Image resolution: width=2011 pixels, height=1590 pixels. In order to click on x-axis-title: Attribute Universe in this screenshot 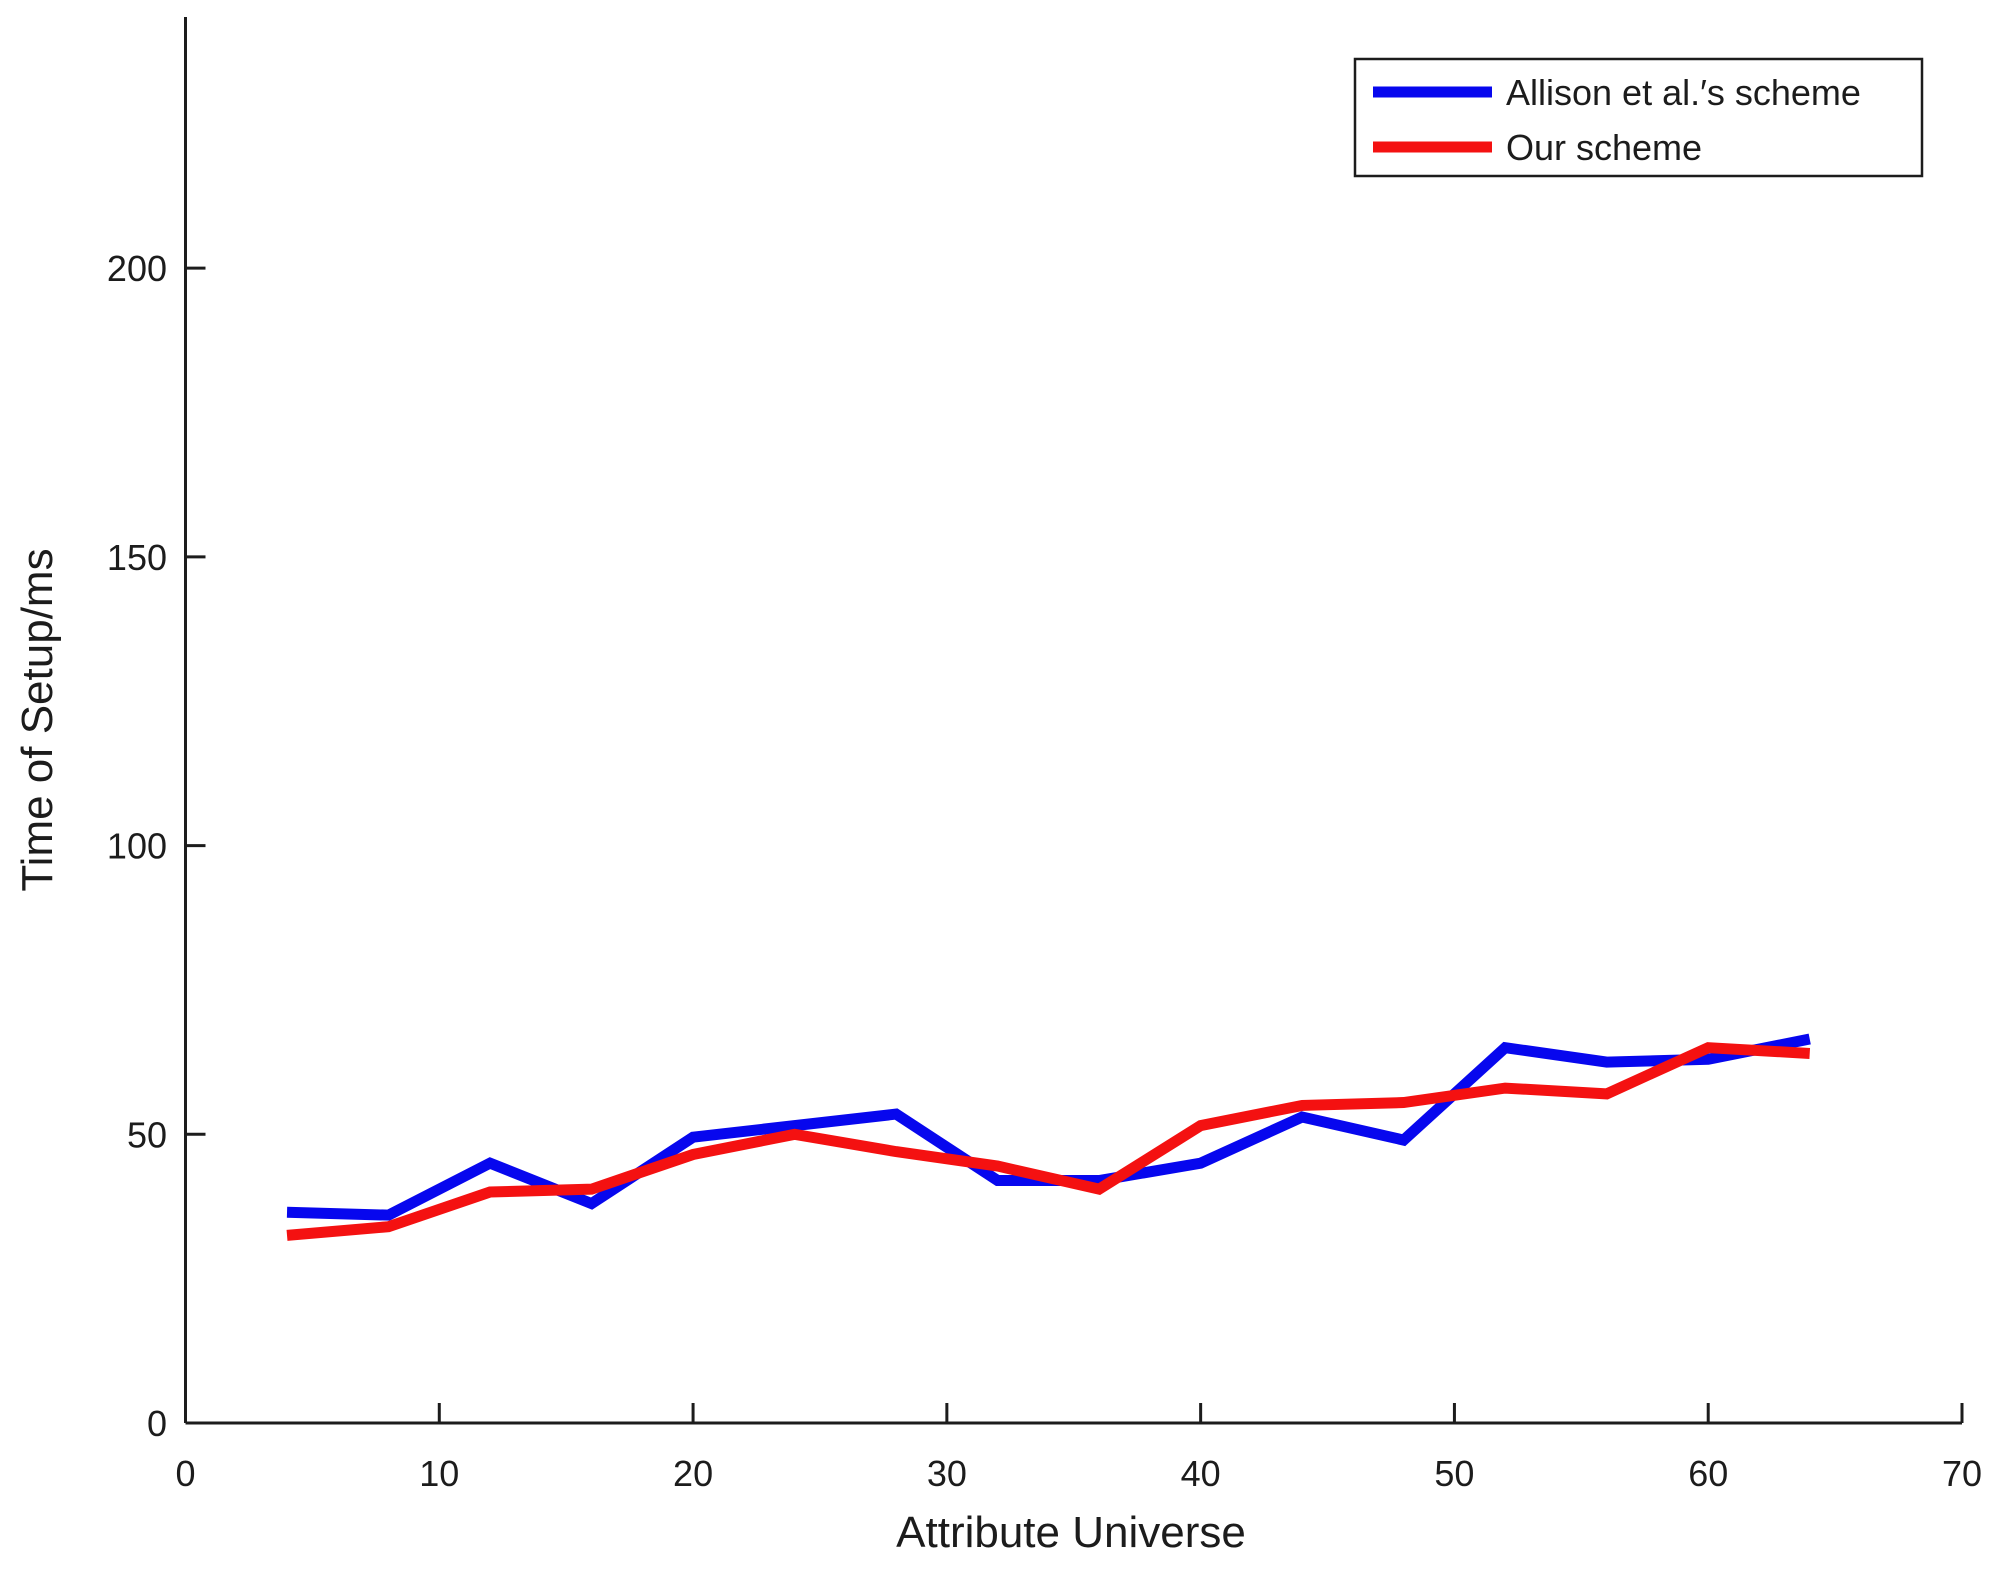, I will do `click(1071, 1532)`.